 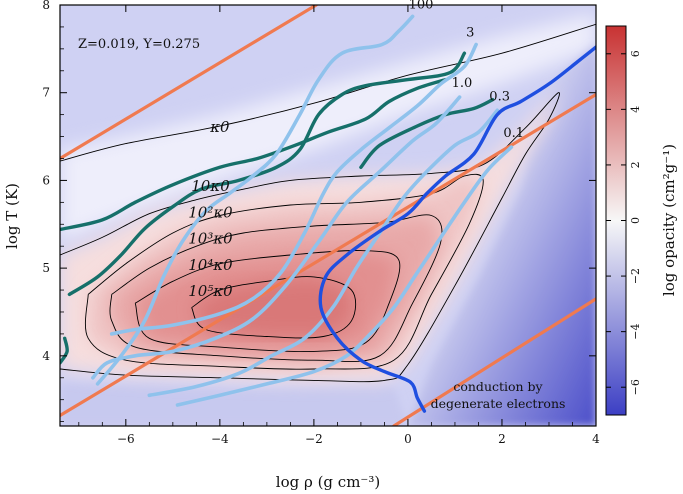 What do you see at coordinates (635, 164) in the screenshot?
I see `colorbar-tick-label: 2` at bounding box center [635, 164].